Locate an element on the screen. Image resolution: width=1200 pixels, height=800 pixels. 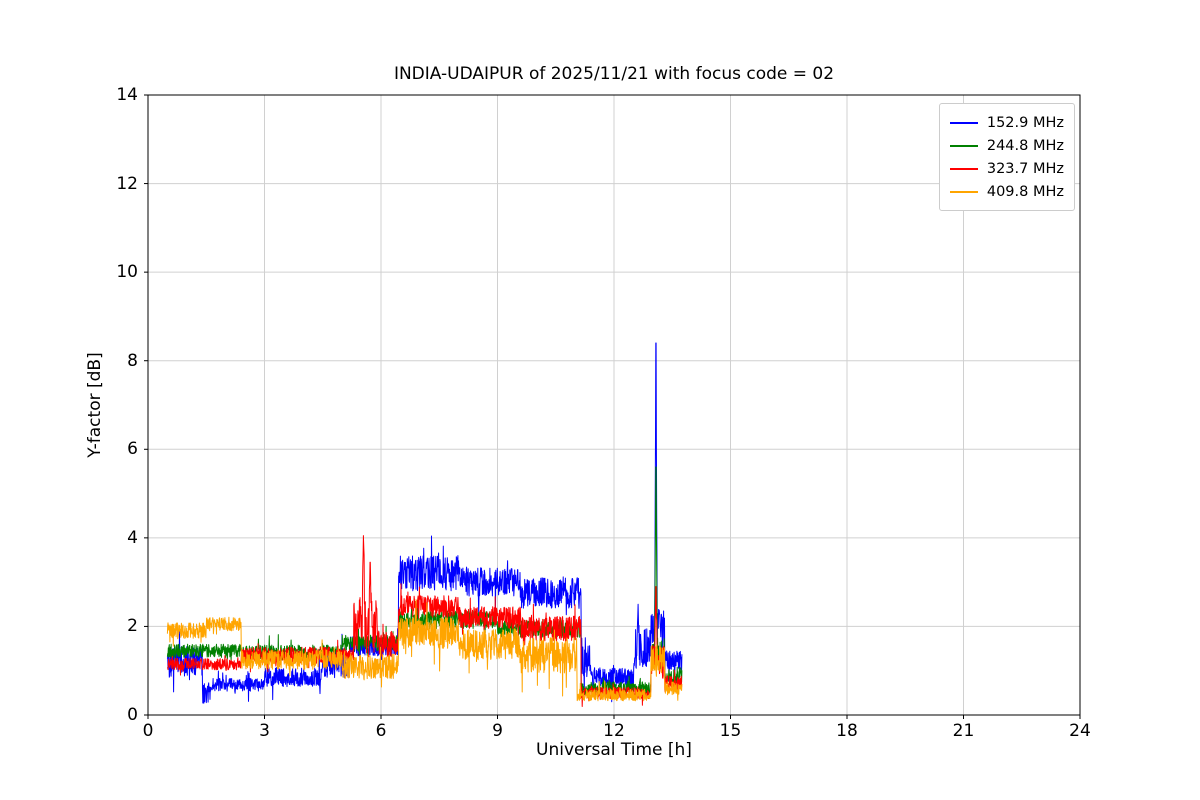
y-tick-label: 2 is located at coordinates (132, 626).